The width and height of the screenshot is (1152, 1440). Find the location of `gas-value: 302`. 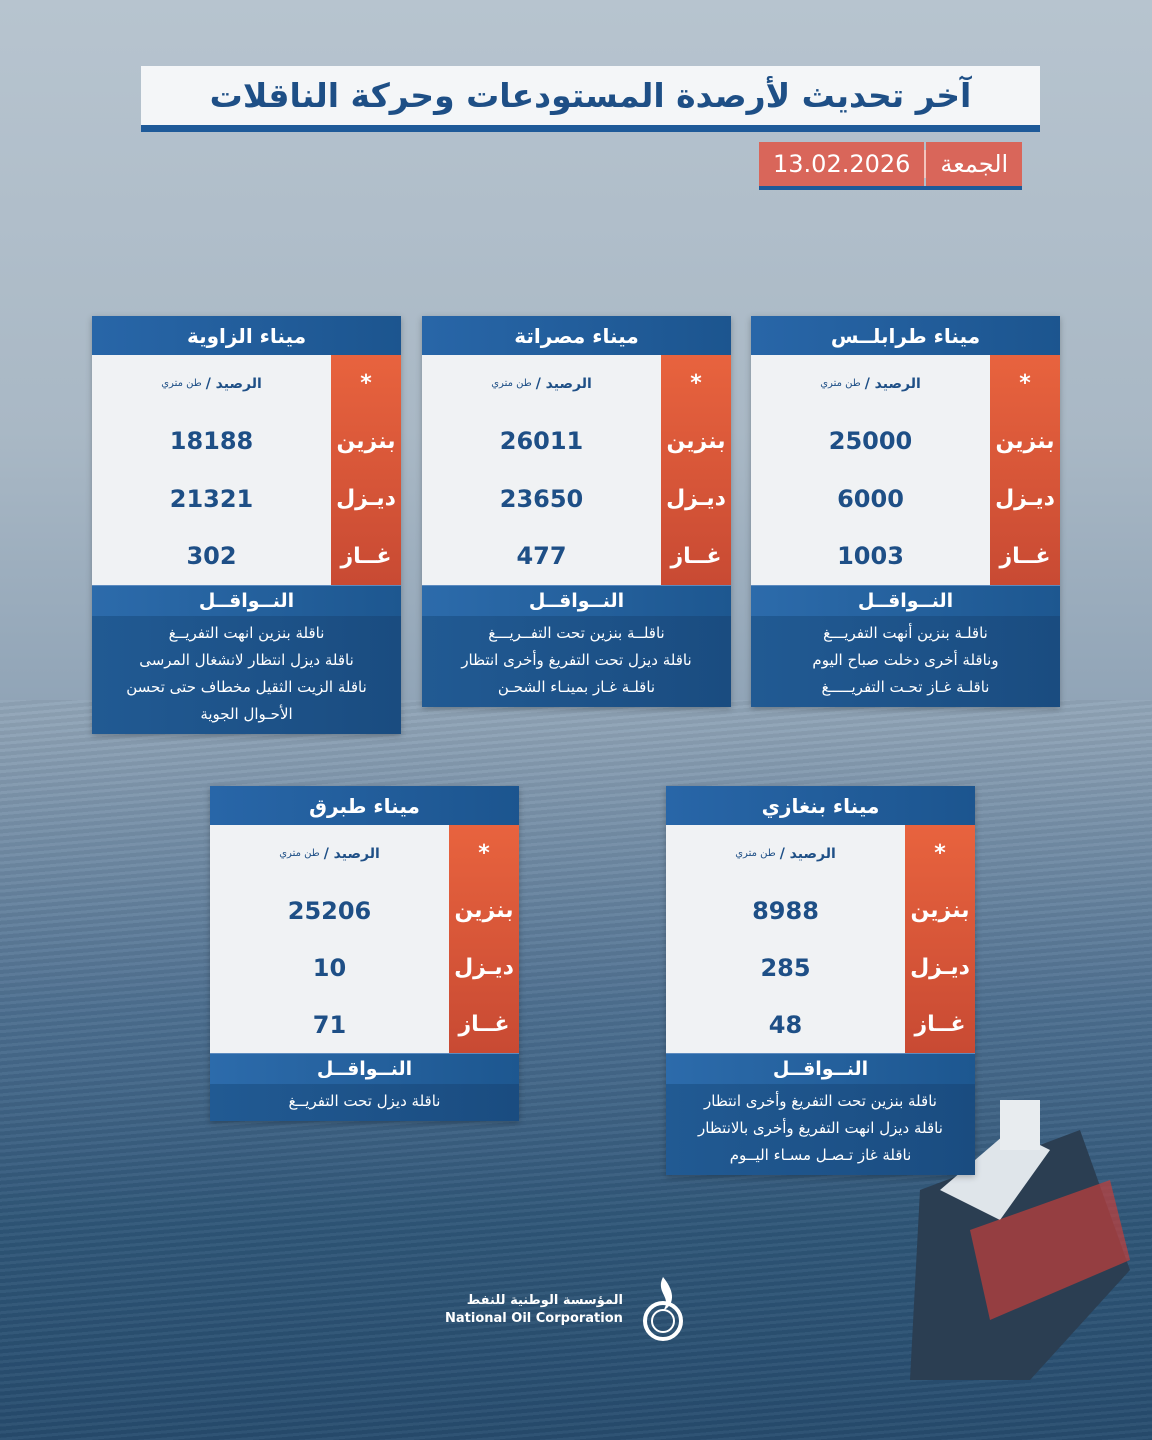

gas-value: 302 is located at coordinates (211, 556).